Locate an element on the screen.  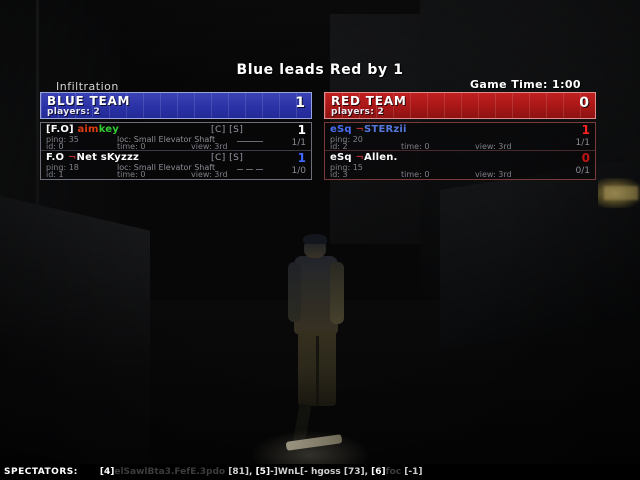
match-headline: Blue leads Red by 1 is located at coordinates (320, 70).